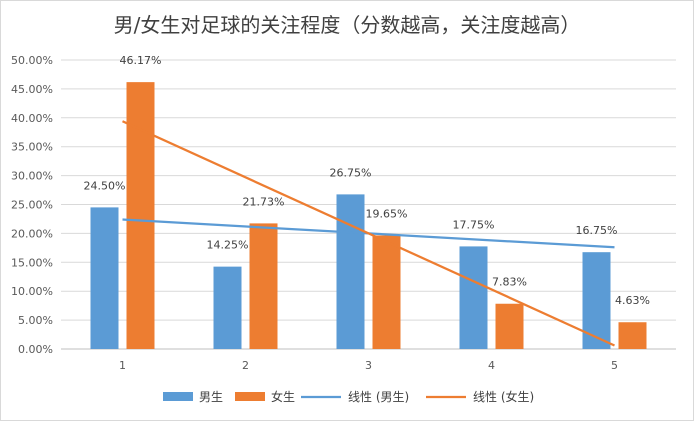 The image size is (694, 421). Describe the element at coordinates (32, 233) in the screenshot. I see `y-tick-label: 20.00%` at that location.